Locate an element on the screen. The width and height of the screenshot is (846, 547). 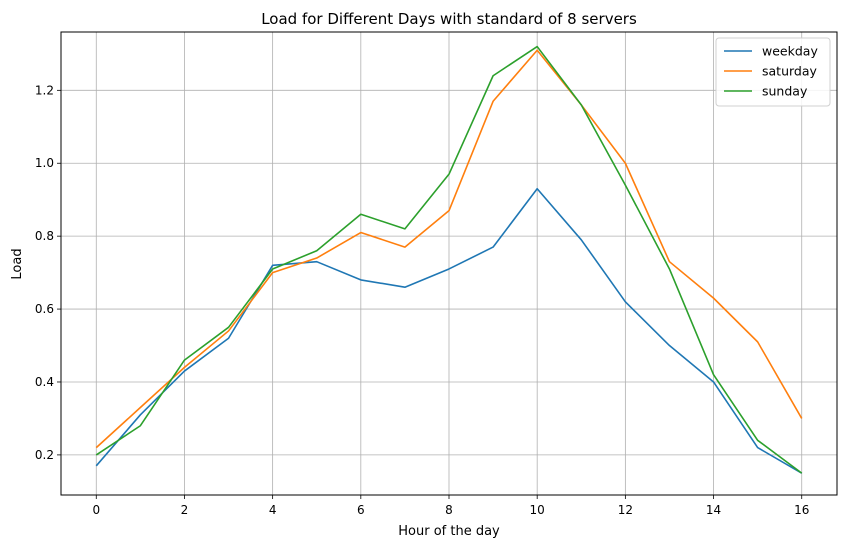
x-axis-ticks: 0 2 4 6 8 10 12 14 16 is located at coordinates (450, 506).